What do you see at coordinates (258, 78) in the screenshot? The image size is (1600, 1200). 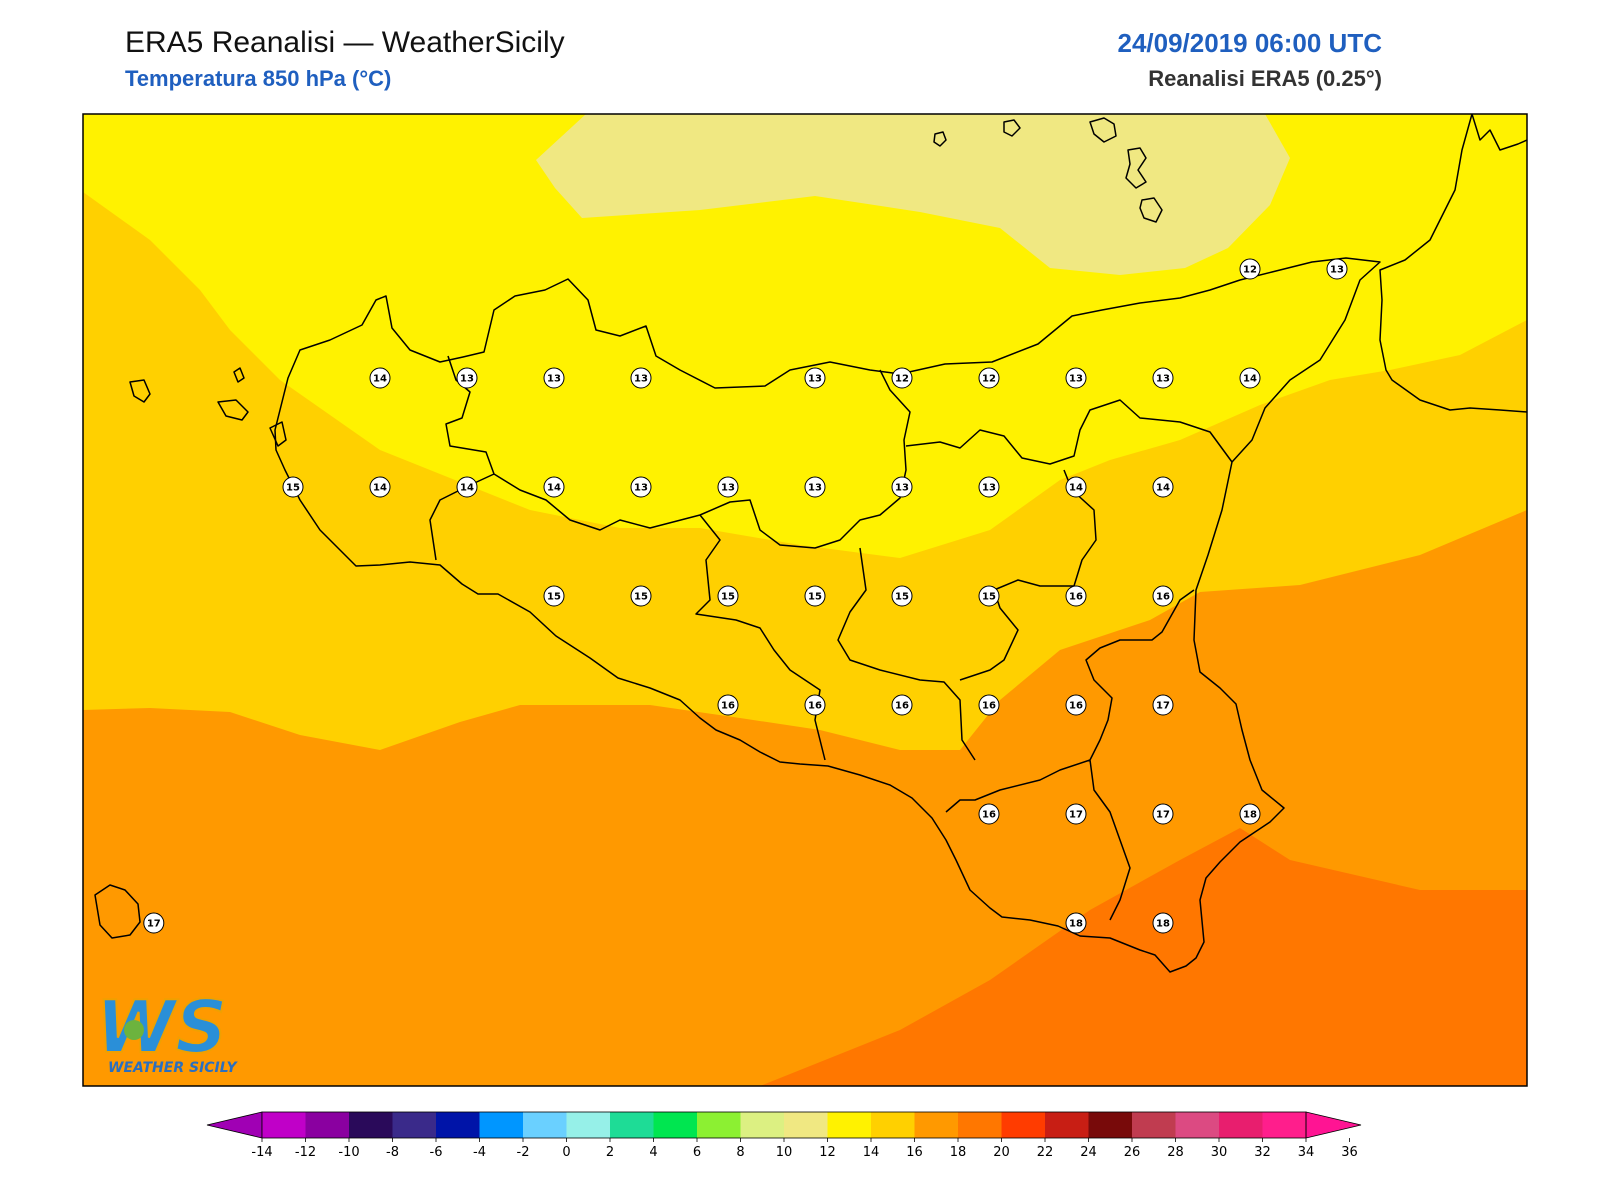 I see `map-subtitle: Temperatura 850 hPa (°C)` at bounding box center [258, 78].